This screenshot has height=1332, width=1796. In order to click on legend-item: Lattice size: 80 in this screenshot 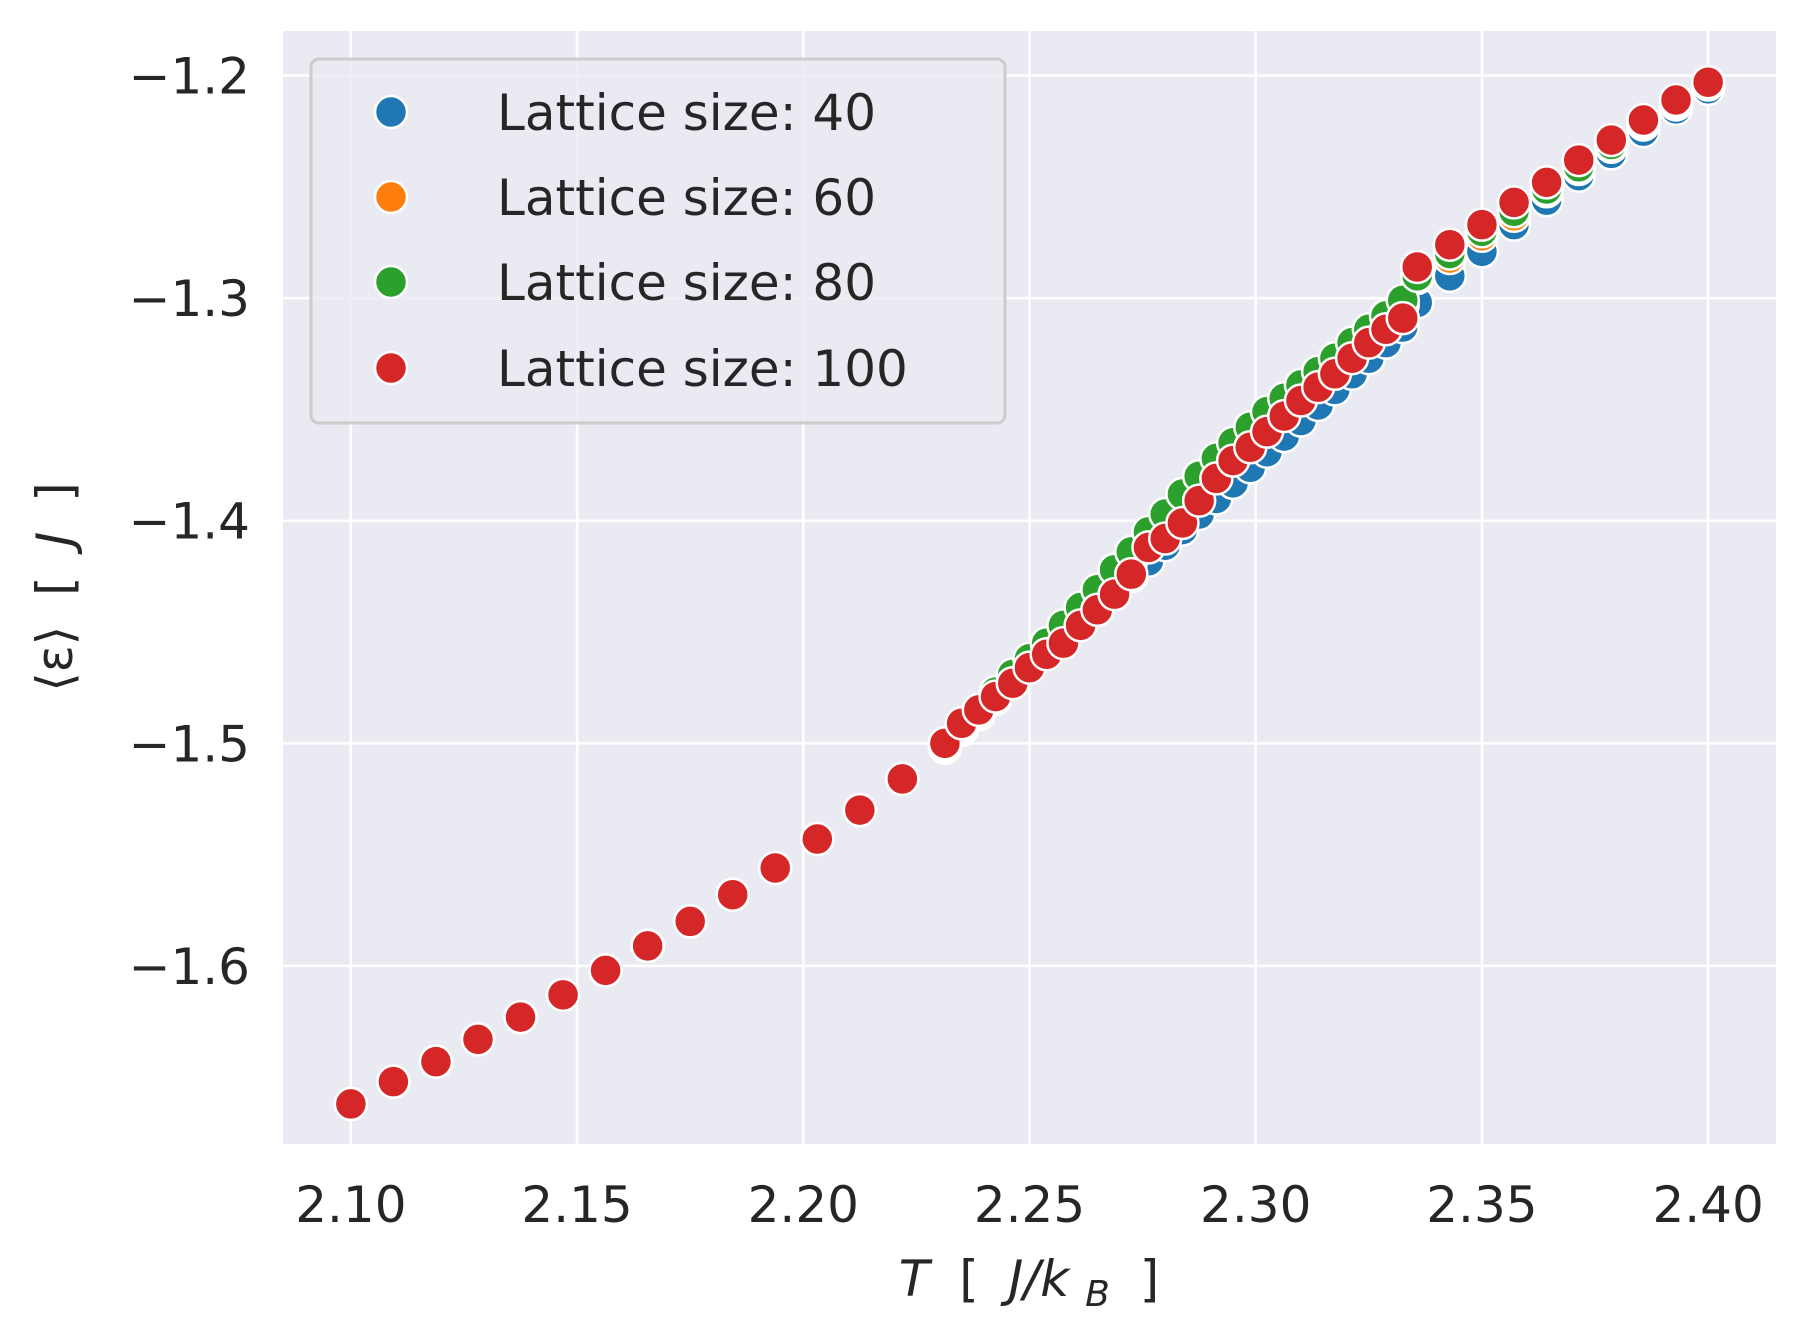, I will do `click(624, 283)`.